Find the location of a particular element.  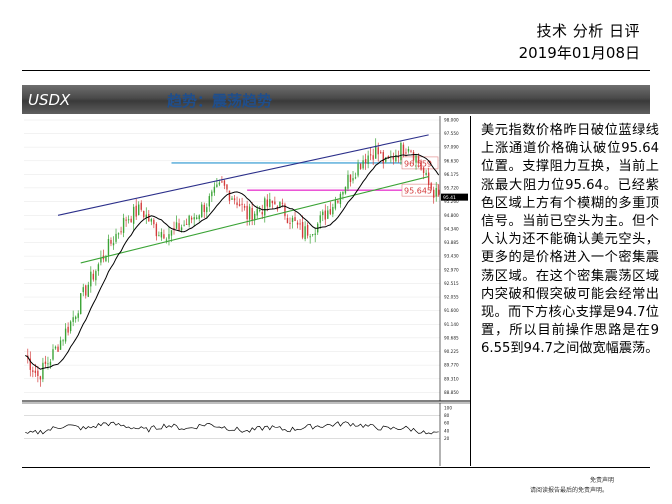

price-tick-label: 93.430 is located at coordinates (451, 256).